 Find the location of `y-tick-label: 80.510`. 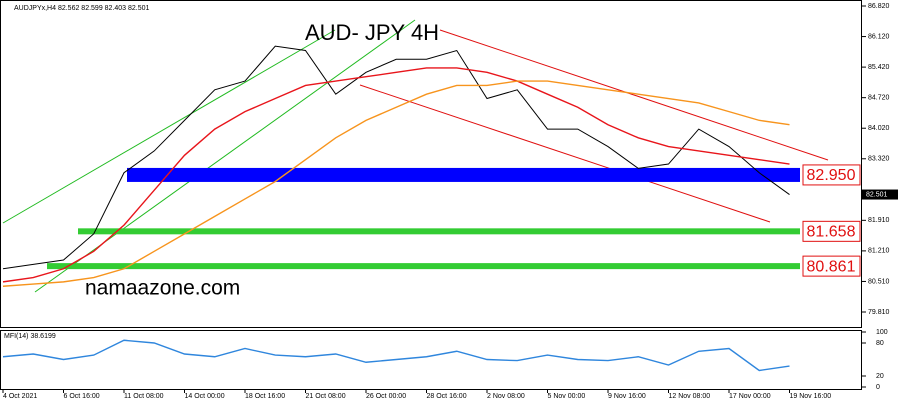

y-tick-label: 80.510 is located at coordinates (879, 281).